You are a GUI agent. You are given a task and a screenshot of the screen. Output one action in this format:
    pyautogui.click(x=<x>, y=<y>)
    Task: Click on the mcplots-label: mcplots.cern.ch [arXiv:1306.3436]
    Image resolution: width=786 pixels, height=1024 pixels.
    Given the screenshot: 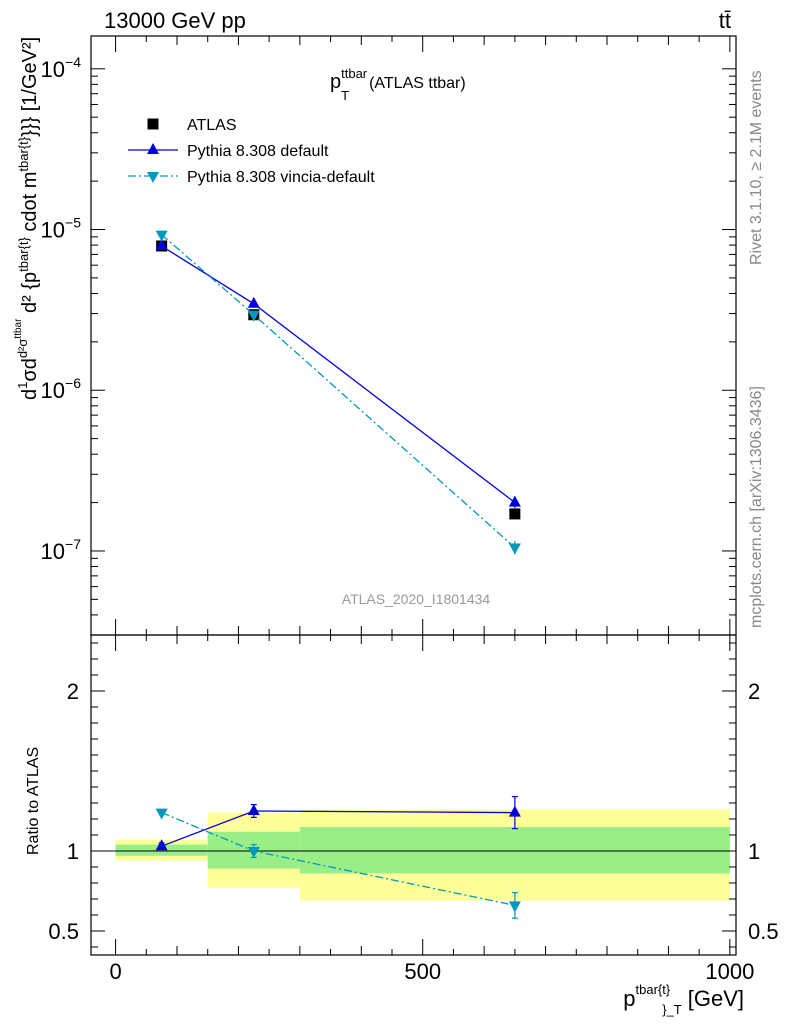 What is the action you would take?
    pyautogui.click(x=756, y=507)
    